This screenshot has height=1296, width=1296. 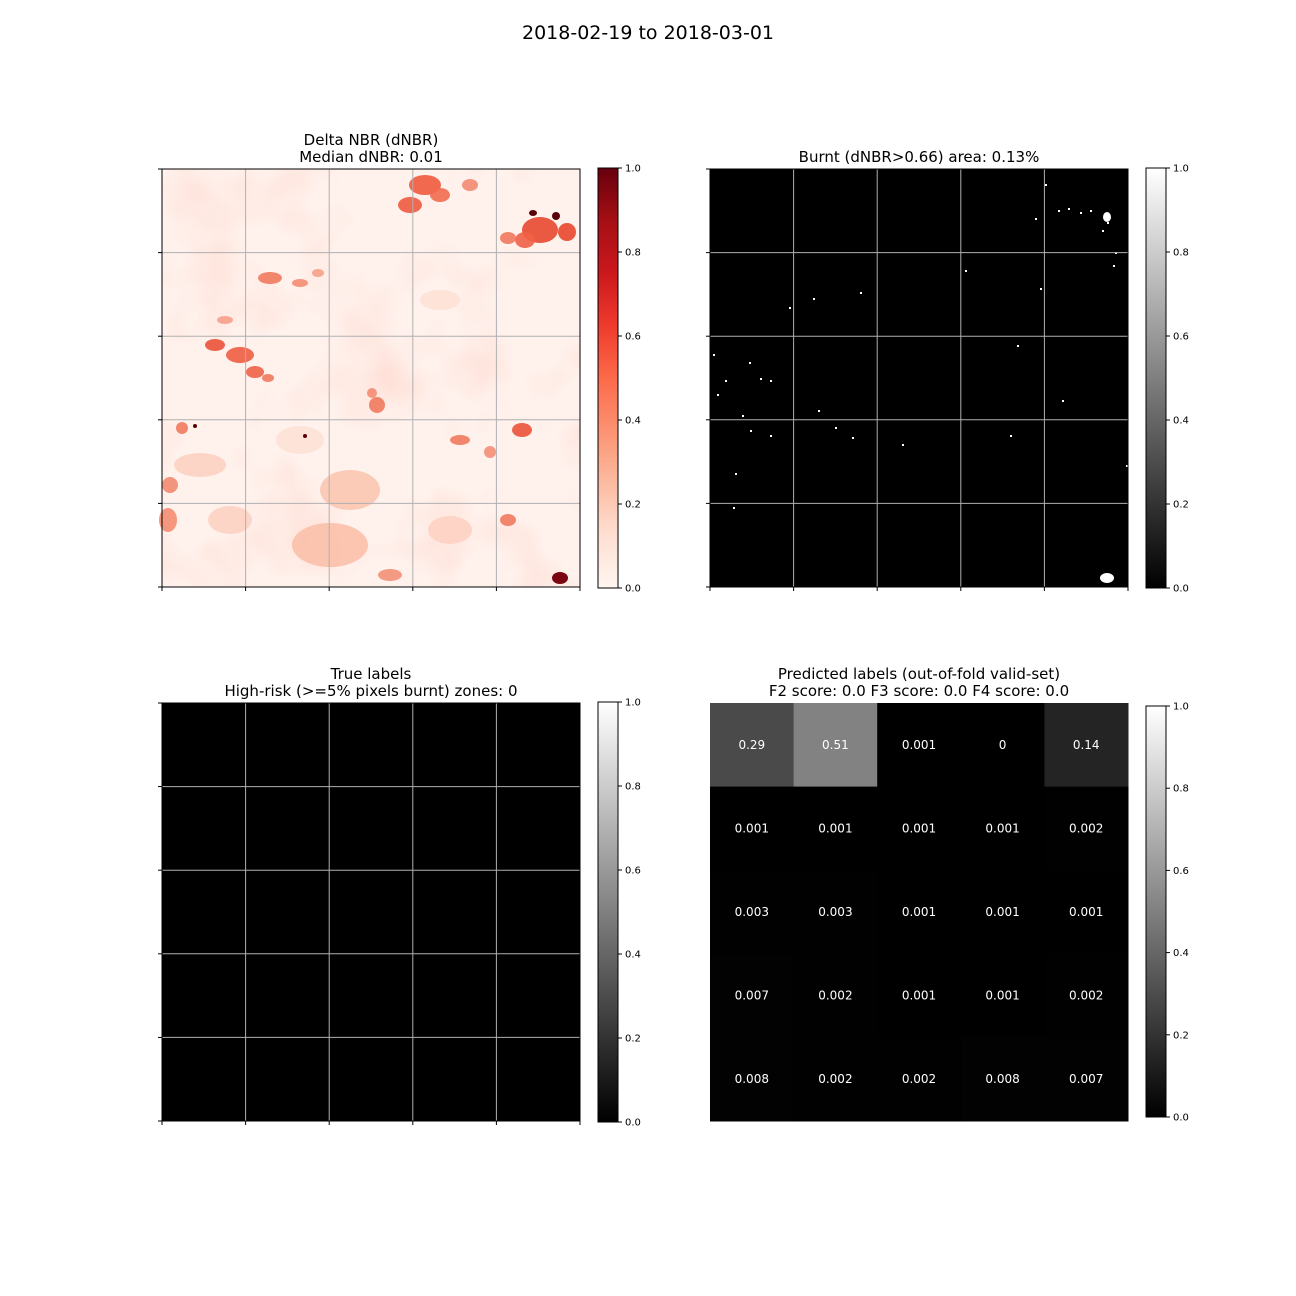 What do you see at coordinates (1002, 828) in the screenshot?
I see `predicted-value-label: 0.001` at bounding box center [1002, 828].